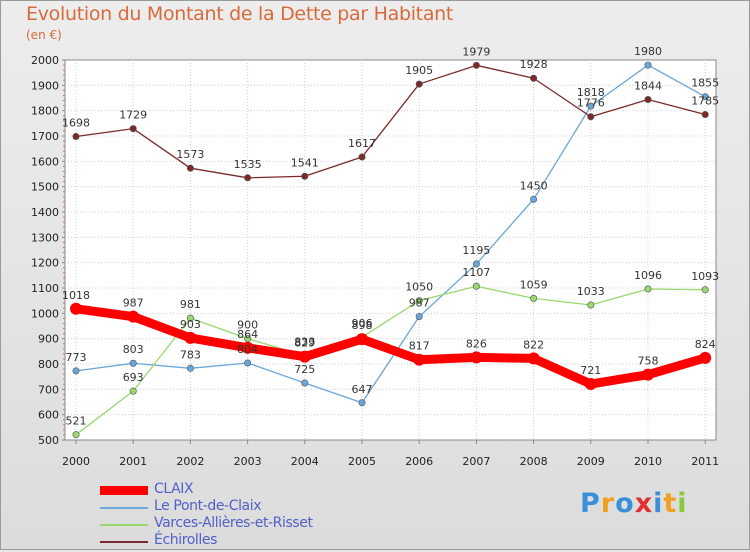 This screenshot has width=750, height=552. What do you see at coordinates (45, 60) in the screenshot?
I see `y-tick-label: 2000` at bounding box center [45, 60].